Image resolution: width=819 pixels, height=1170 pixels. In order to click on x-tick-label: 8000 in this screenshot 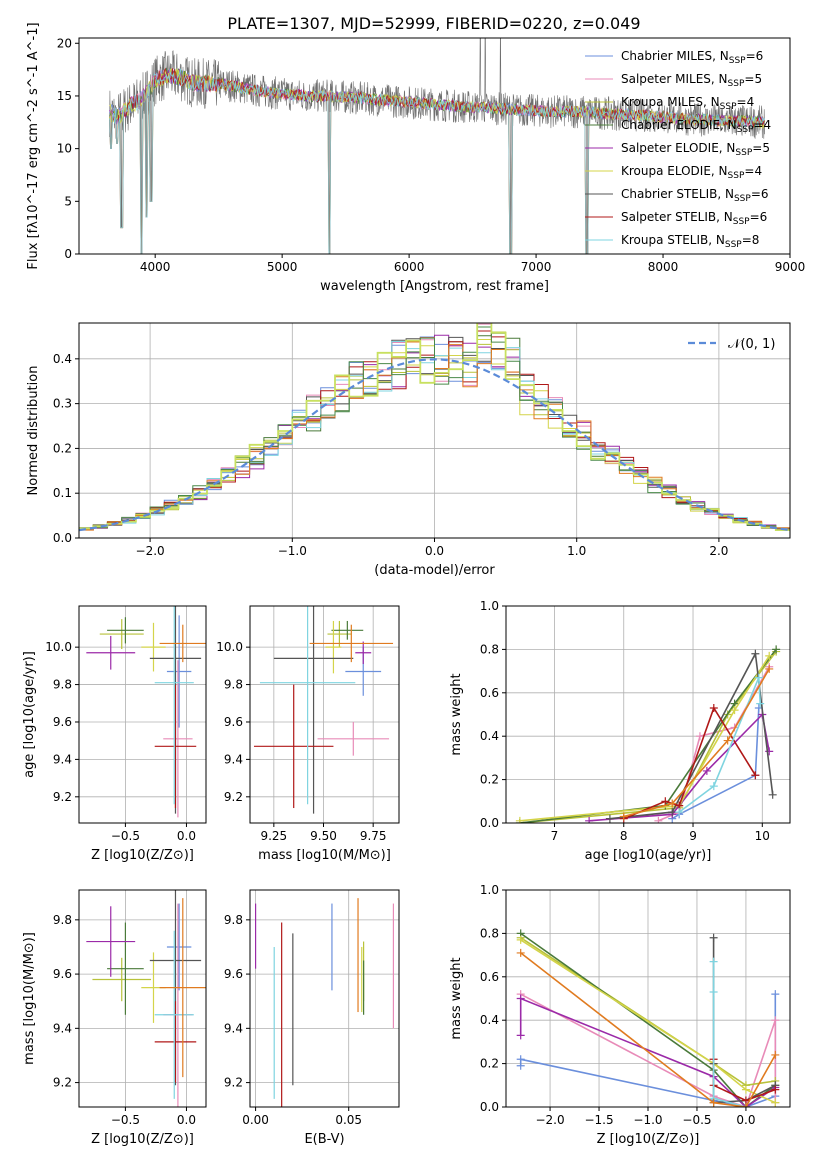, I will do `click(663, 267)`.